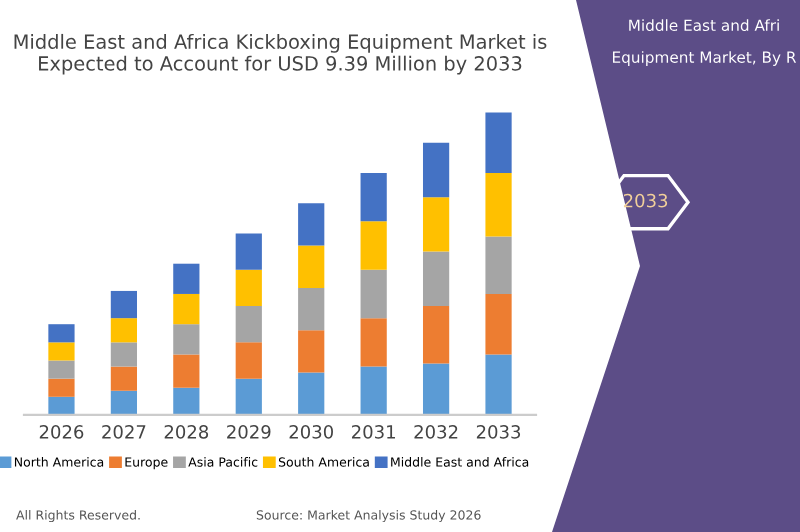 This screenshot has width=800, height=532. I want to click on text: 2033, so click(645, 200).